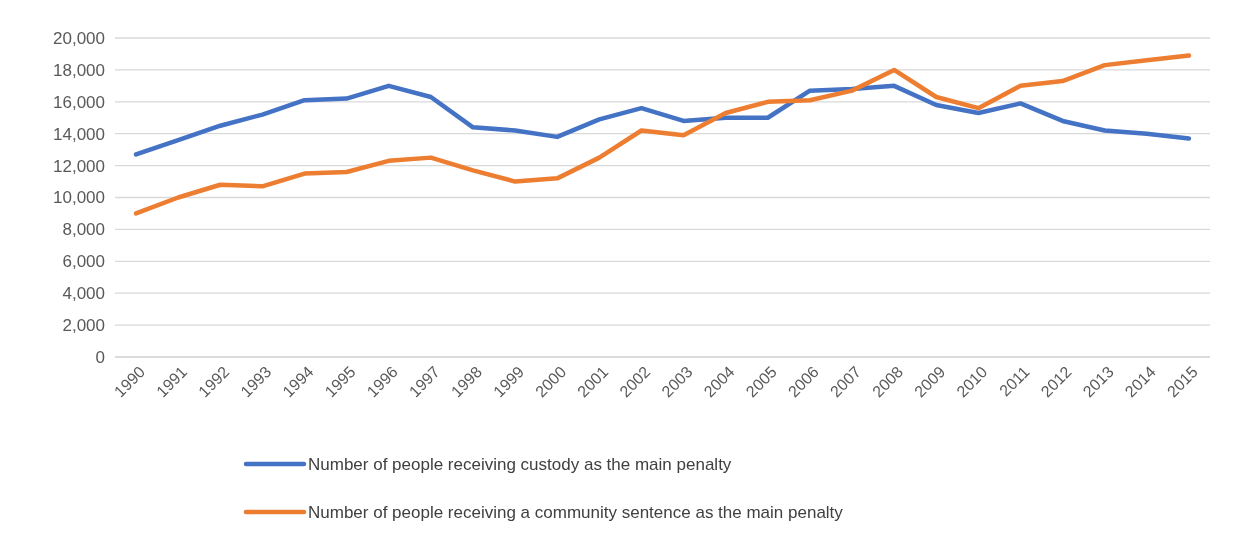 Image resolution: width=1234 pixels, height=541 pixels. What do you see at coordinates (662, 120) in the screenshot?
I see `line-series` at bounding box center [662, 120].